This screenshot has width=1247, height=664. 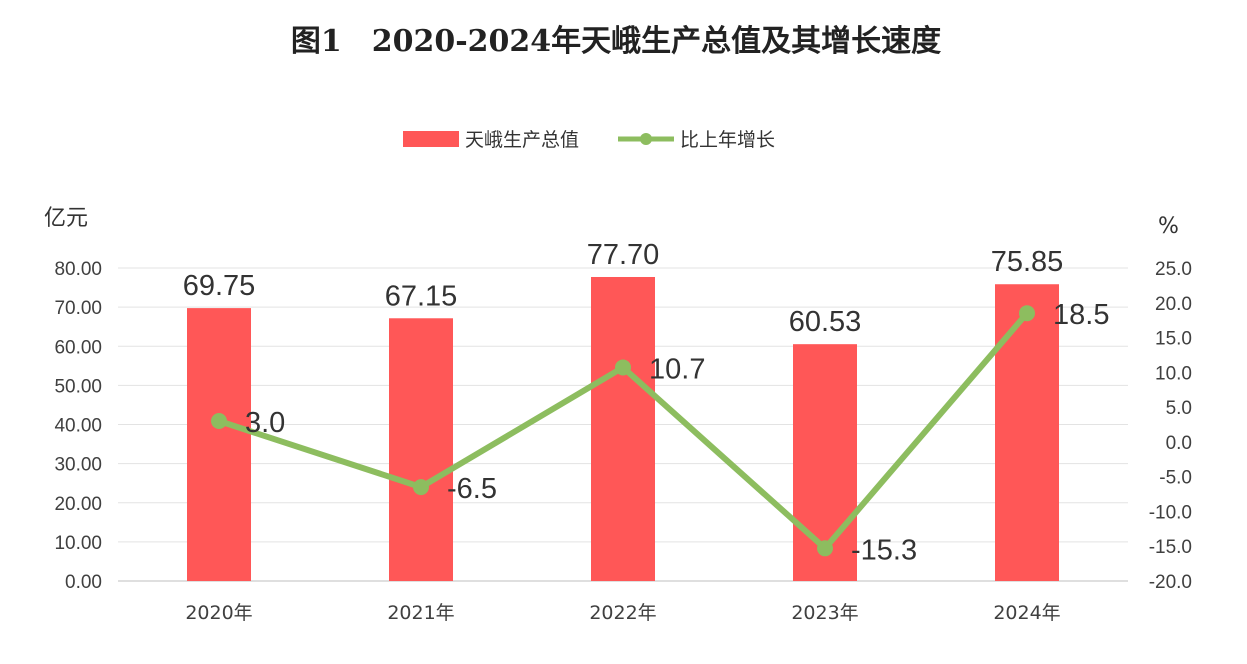 I want to click on legend: 天峨生产总值 比上年增长, so click(x=589, y=140).